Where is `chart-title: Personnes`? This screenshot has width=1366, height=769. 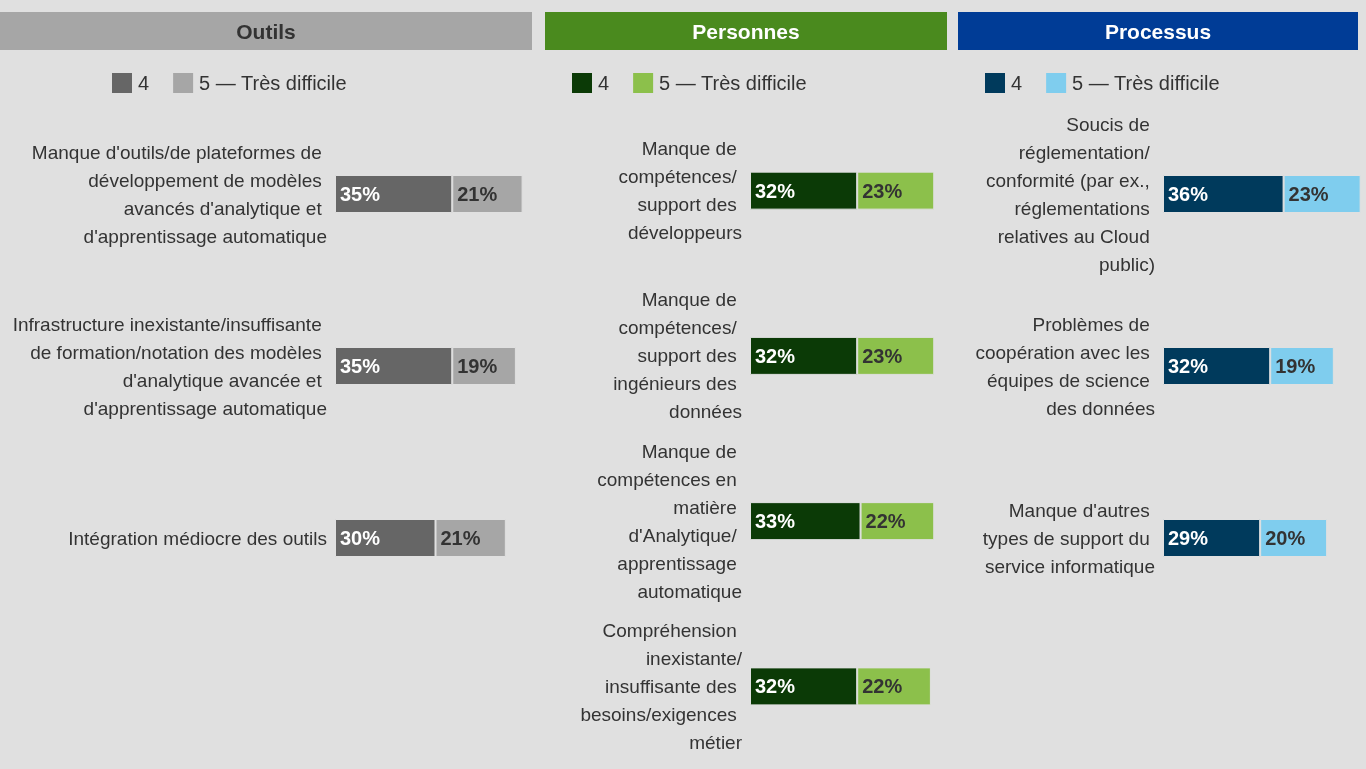 chart-title: Personnes is located at coordinates (746, 31).